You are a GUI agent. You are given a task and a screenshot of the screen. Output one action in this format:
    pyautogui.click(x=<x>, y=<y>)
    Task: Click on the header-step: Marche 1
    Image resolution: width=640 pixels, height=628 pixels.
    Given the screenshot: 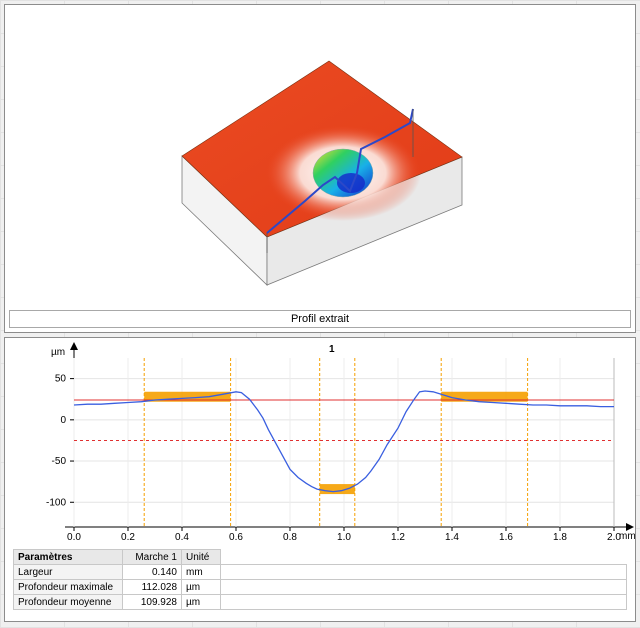 What is the action you would take?
    pyautogui.click(x=152, y=557)
    